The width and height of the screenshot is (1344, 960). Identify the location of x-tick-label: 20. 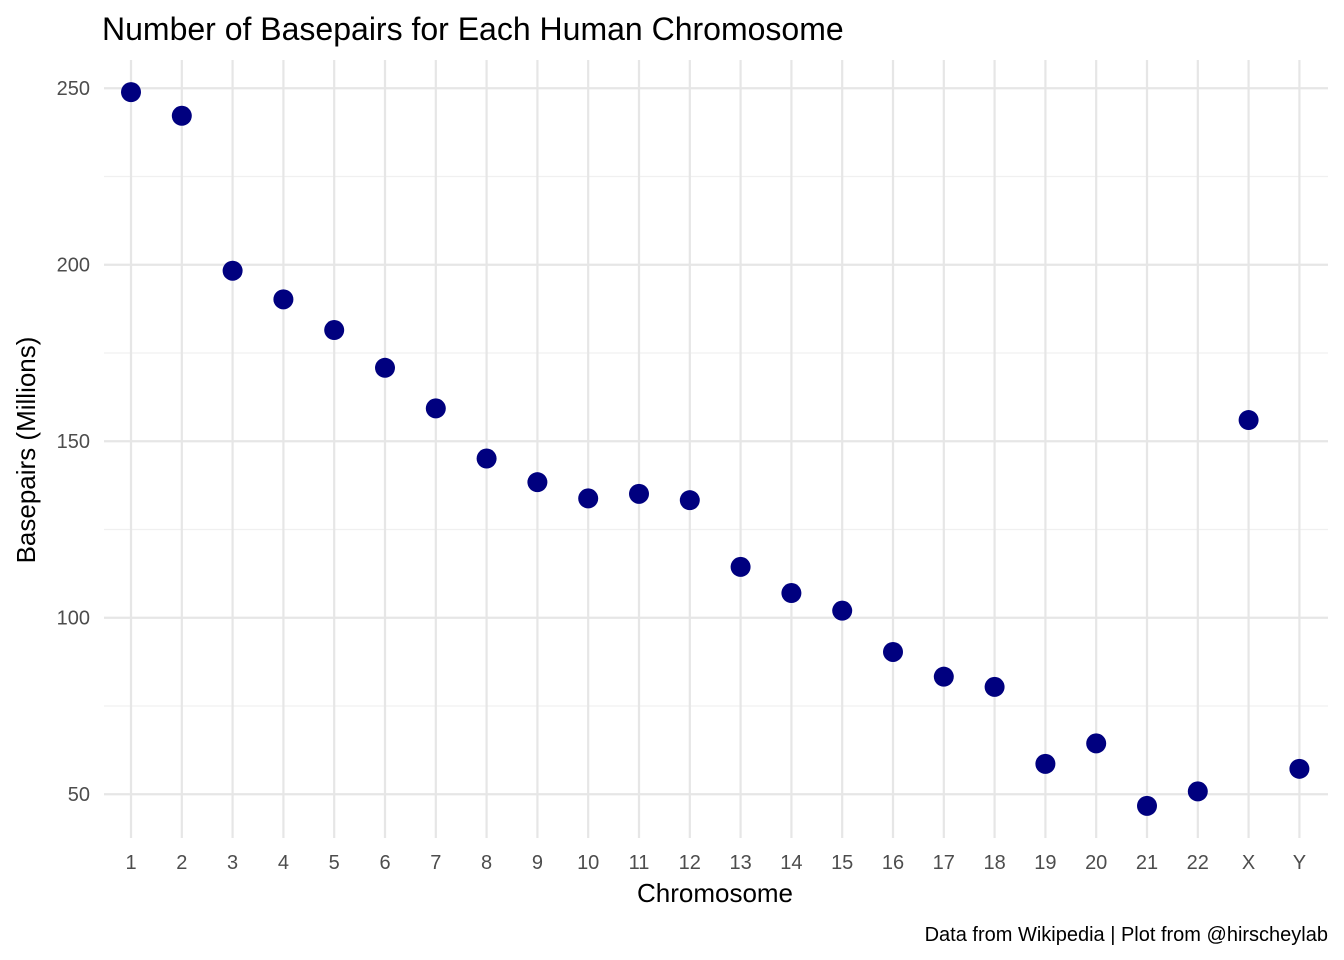
(1096, 863).